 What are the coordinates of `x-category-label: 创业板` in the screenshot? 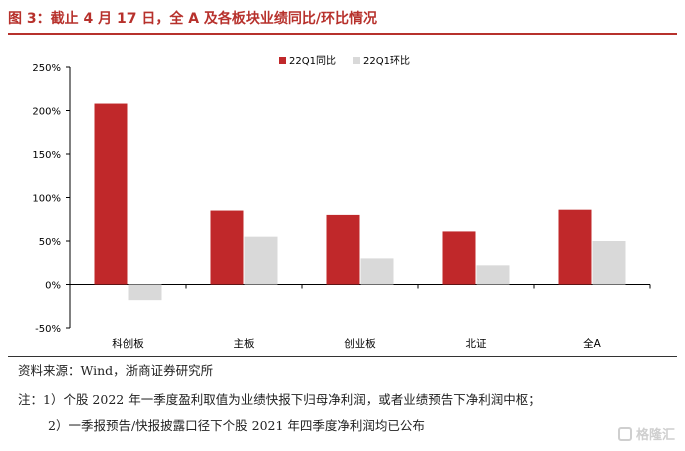 It's located at (360, 343).